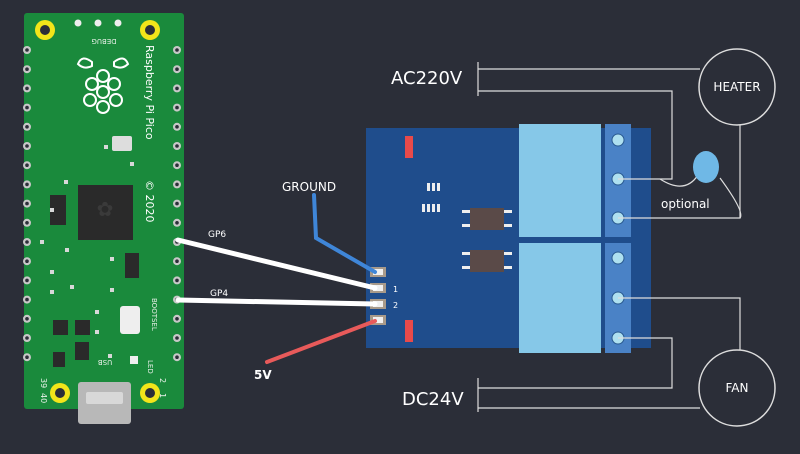  I want to click on pin-label-2: 2, so click(162, 380).